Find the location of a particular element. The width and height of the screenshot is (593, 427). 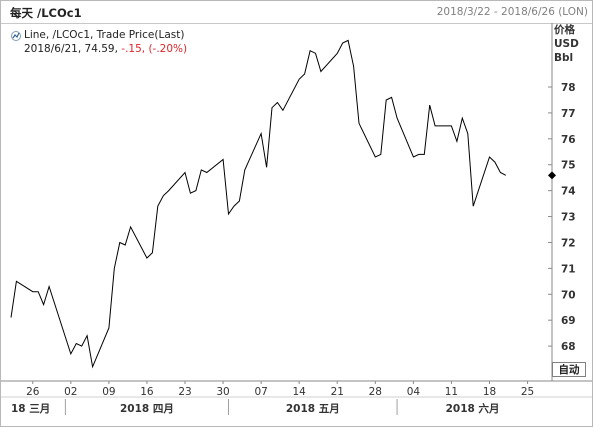

x-tick-label: 18 is located at coordinates (489, 392).